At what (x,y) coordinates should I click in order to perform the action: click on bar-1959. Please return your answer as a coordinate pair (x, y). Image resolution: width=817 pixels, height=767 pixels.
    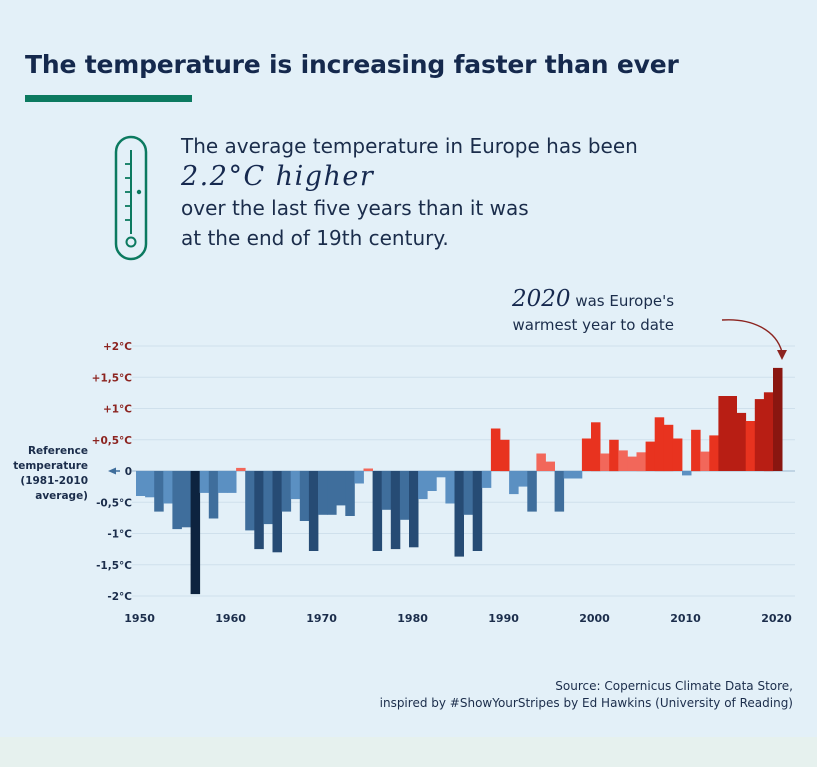
    Looking at the image, I should click on (222, 482).